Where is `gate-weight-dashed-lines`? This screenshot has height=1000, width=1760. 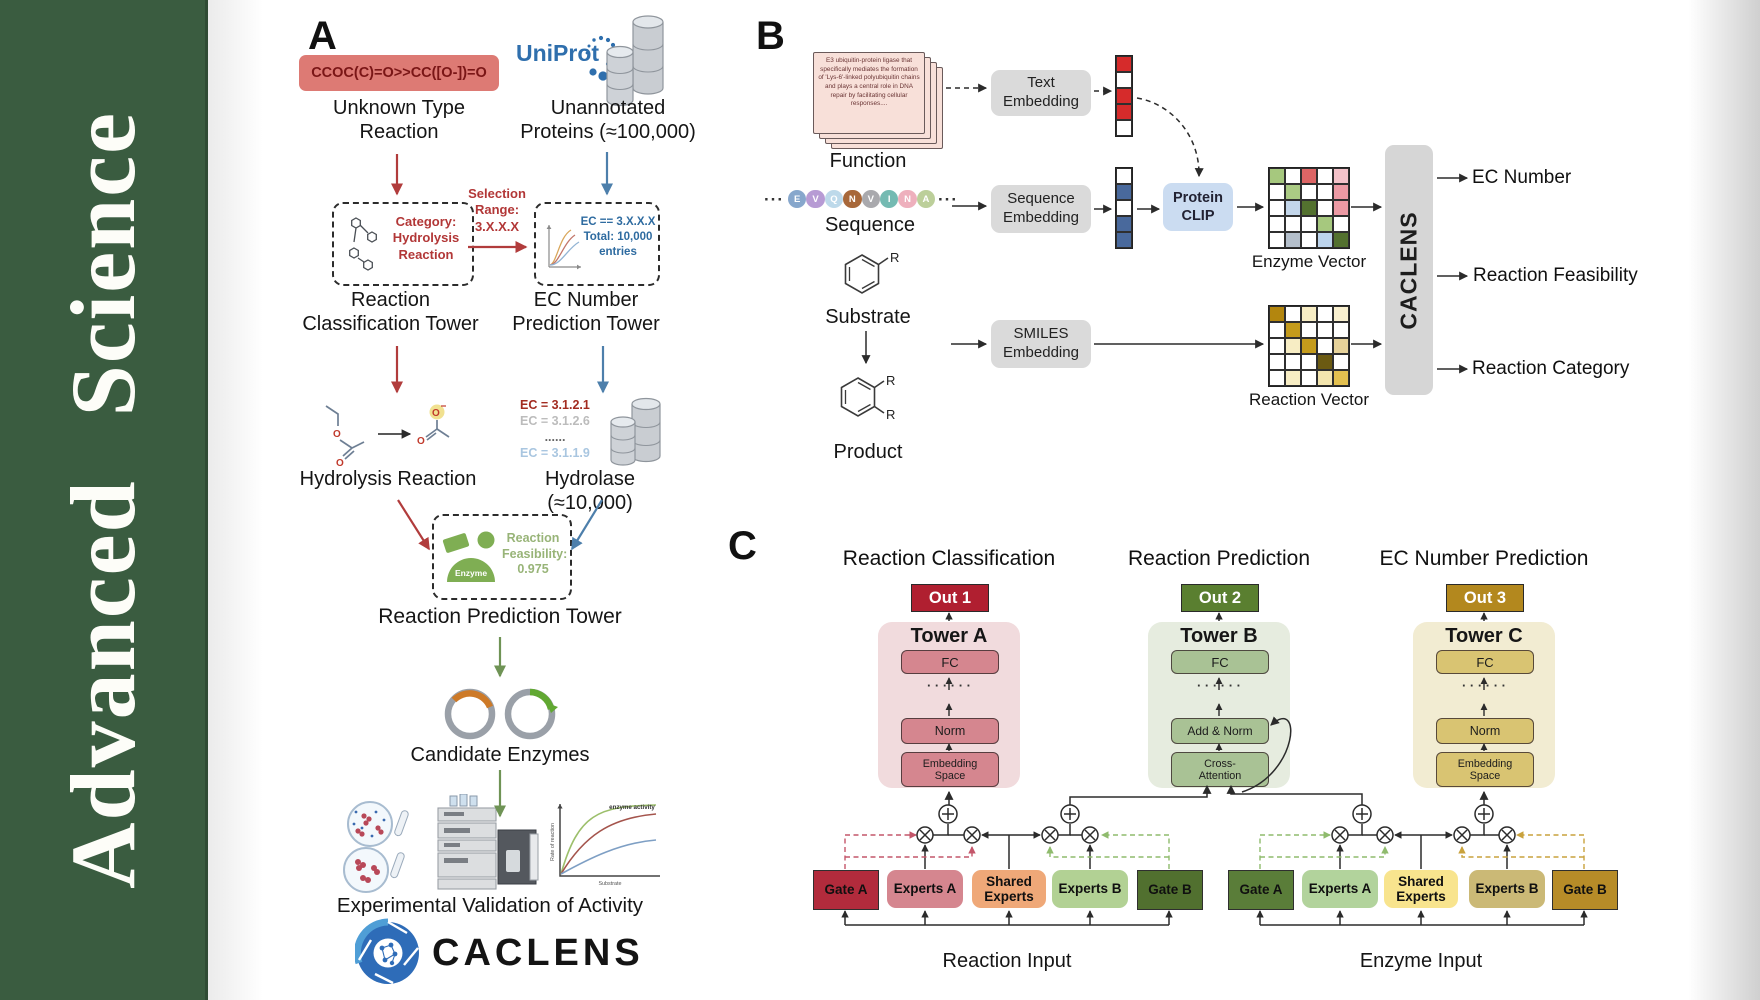
gate-weight-dashed-lines is located at coordinates (1214, 850).